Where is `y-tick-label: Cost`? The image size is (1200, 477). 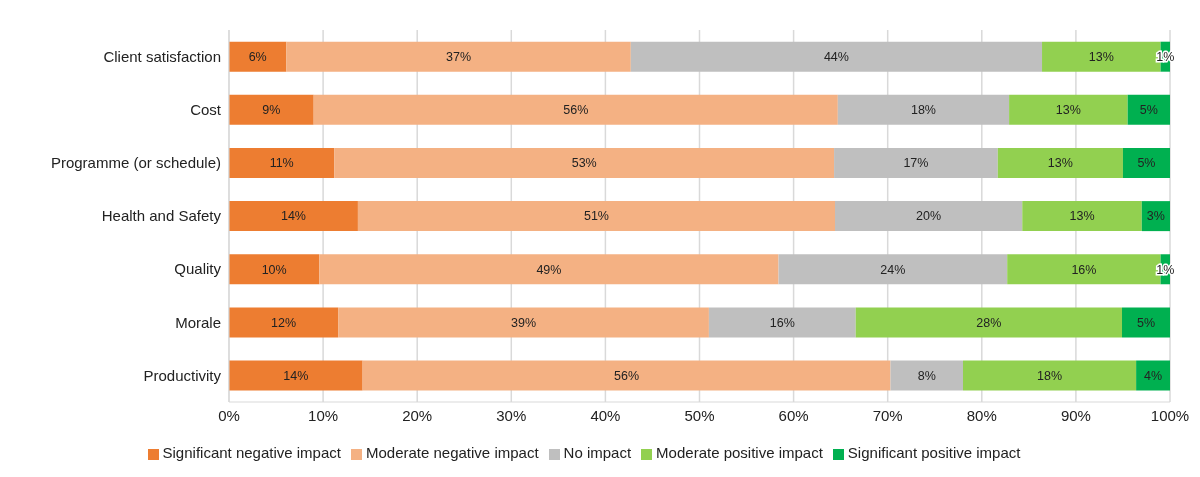 y-tick-label: Cost is located at coordinates (206, 110).